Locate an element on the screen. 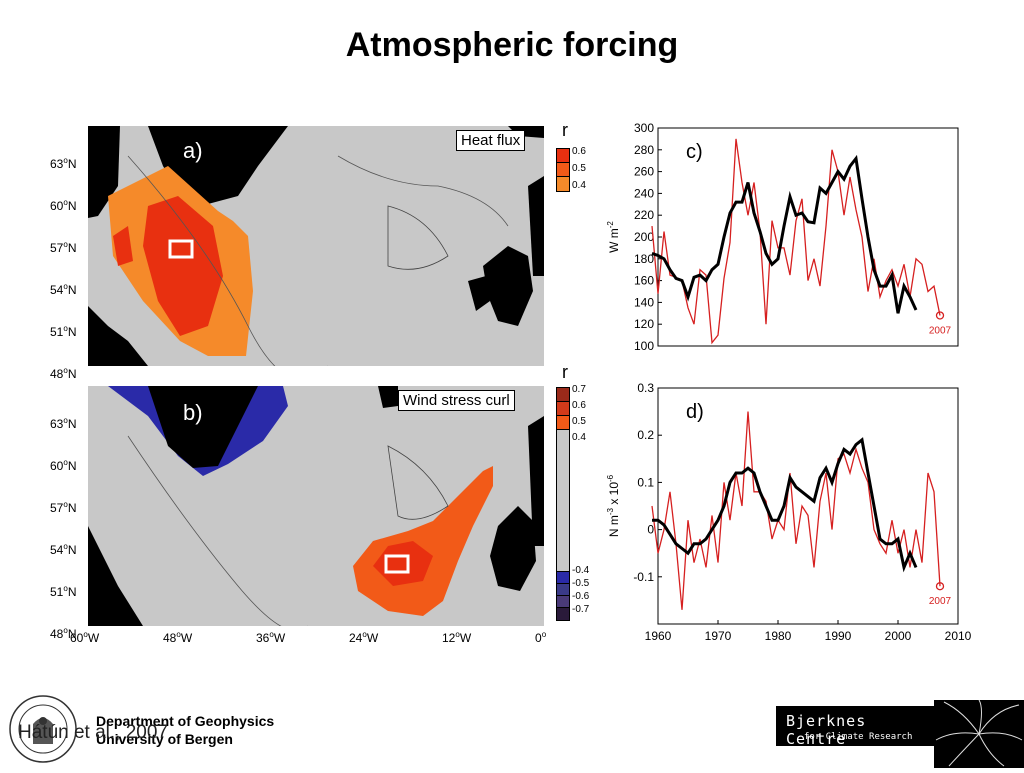  panel-letter: d) is located at coordinates (695, 412).